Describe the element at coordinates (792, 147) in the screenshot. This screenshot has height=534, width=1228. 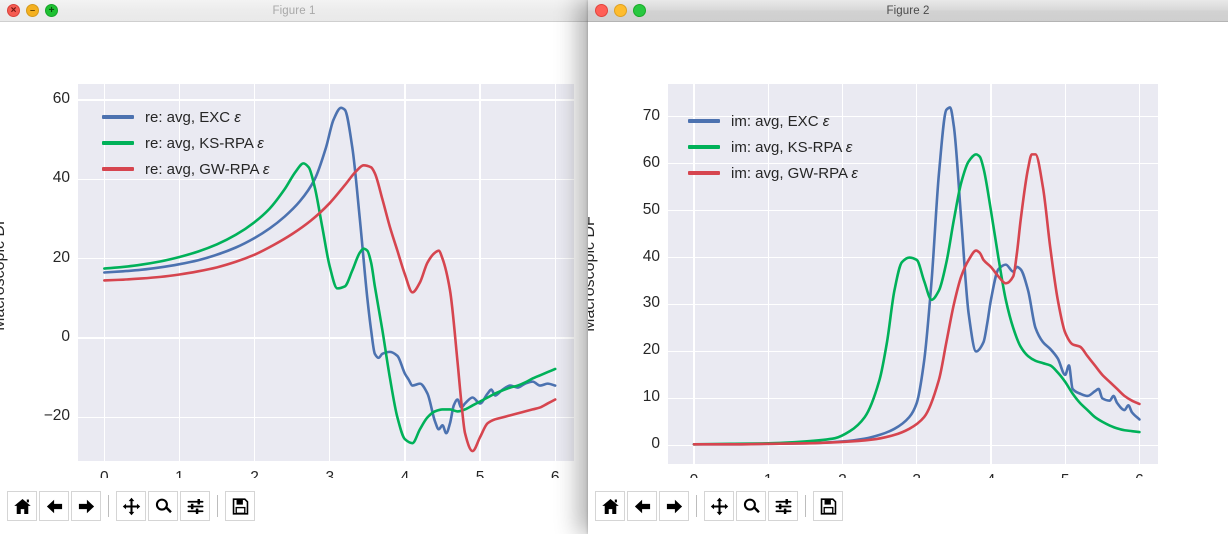
I see `legend-label: im: avg, KS-RPA ε` at that location.